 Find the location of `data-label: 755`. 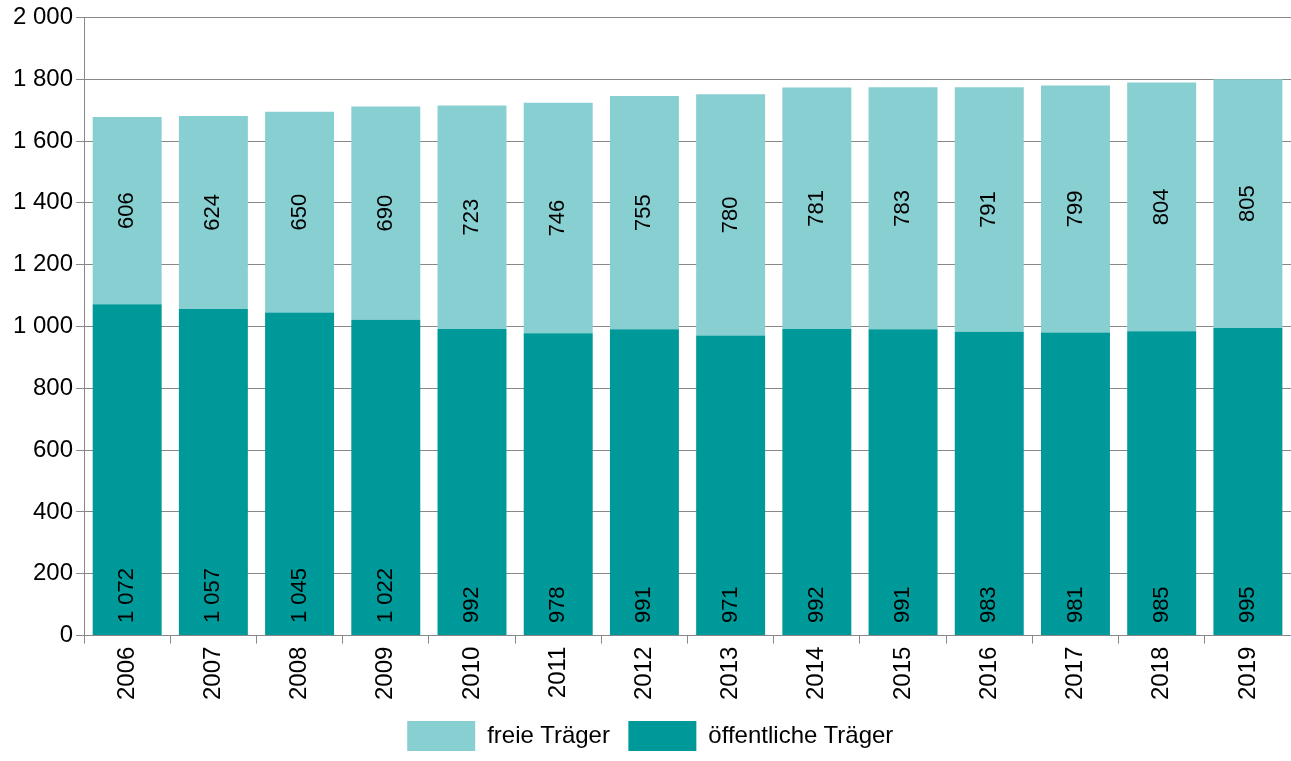

data-label: 755 is located at coordinates (643, 212).